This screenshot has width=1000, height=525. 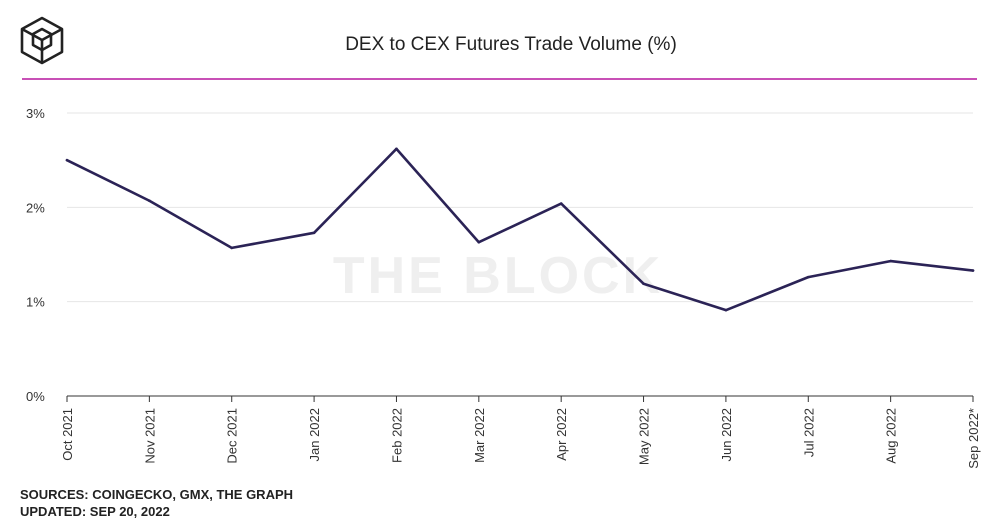 I want to click on the-block-cube-logo-icon, so click(x=42, y=40).